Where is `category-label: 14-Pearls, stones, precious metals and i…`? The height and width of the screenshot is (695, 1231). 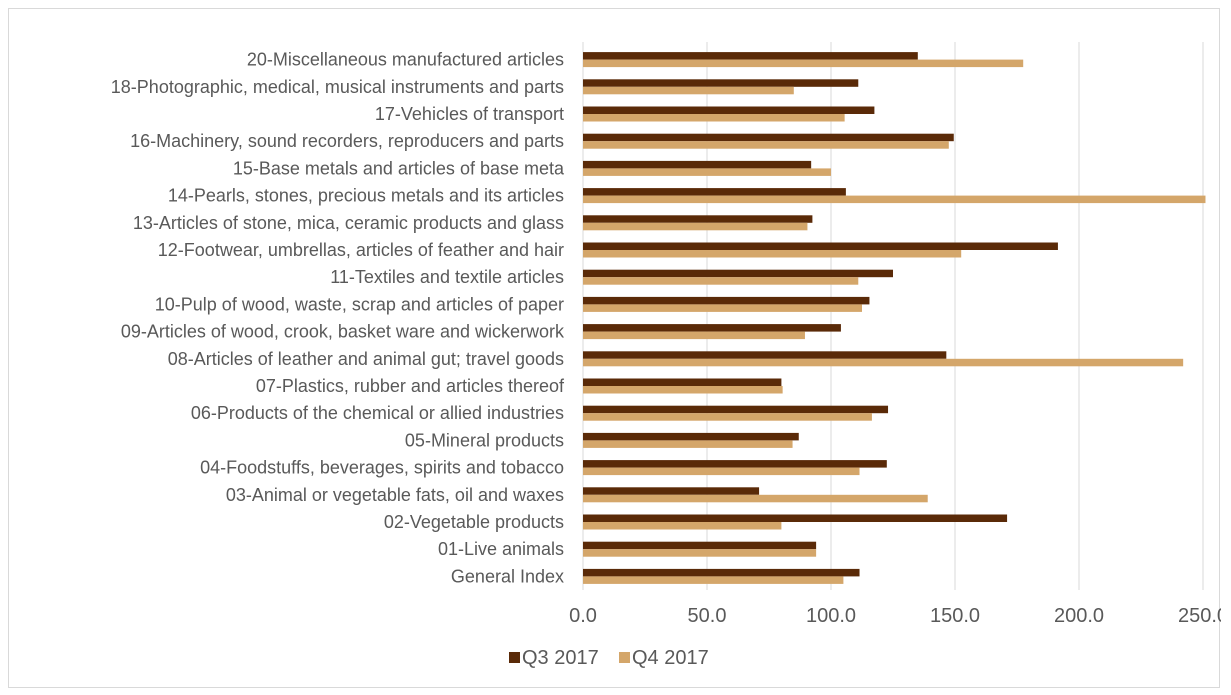
category-label: 14-Pearls, stones, precious metals and i… is located at coordinates (366, 196).